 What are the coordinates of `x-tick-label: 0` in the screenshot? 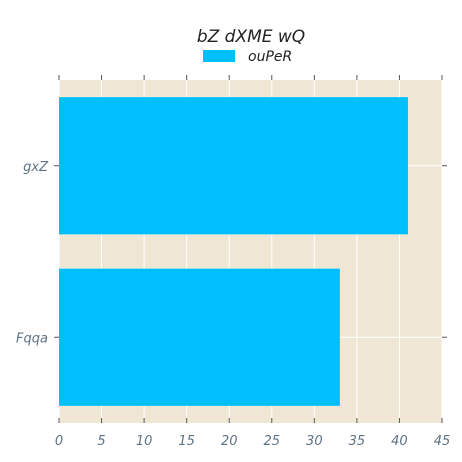 It's located at (59, 441).